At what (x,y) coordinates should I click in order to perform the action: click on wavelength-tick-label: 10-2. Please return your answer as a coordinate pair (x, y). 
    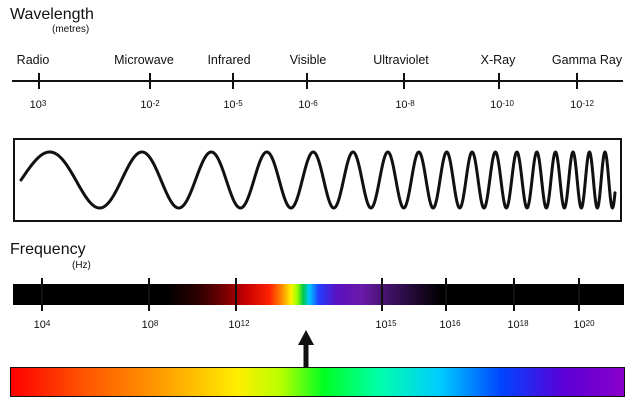
    Looking at the image, I should click on (150, 105).